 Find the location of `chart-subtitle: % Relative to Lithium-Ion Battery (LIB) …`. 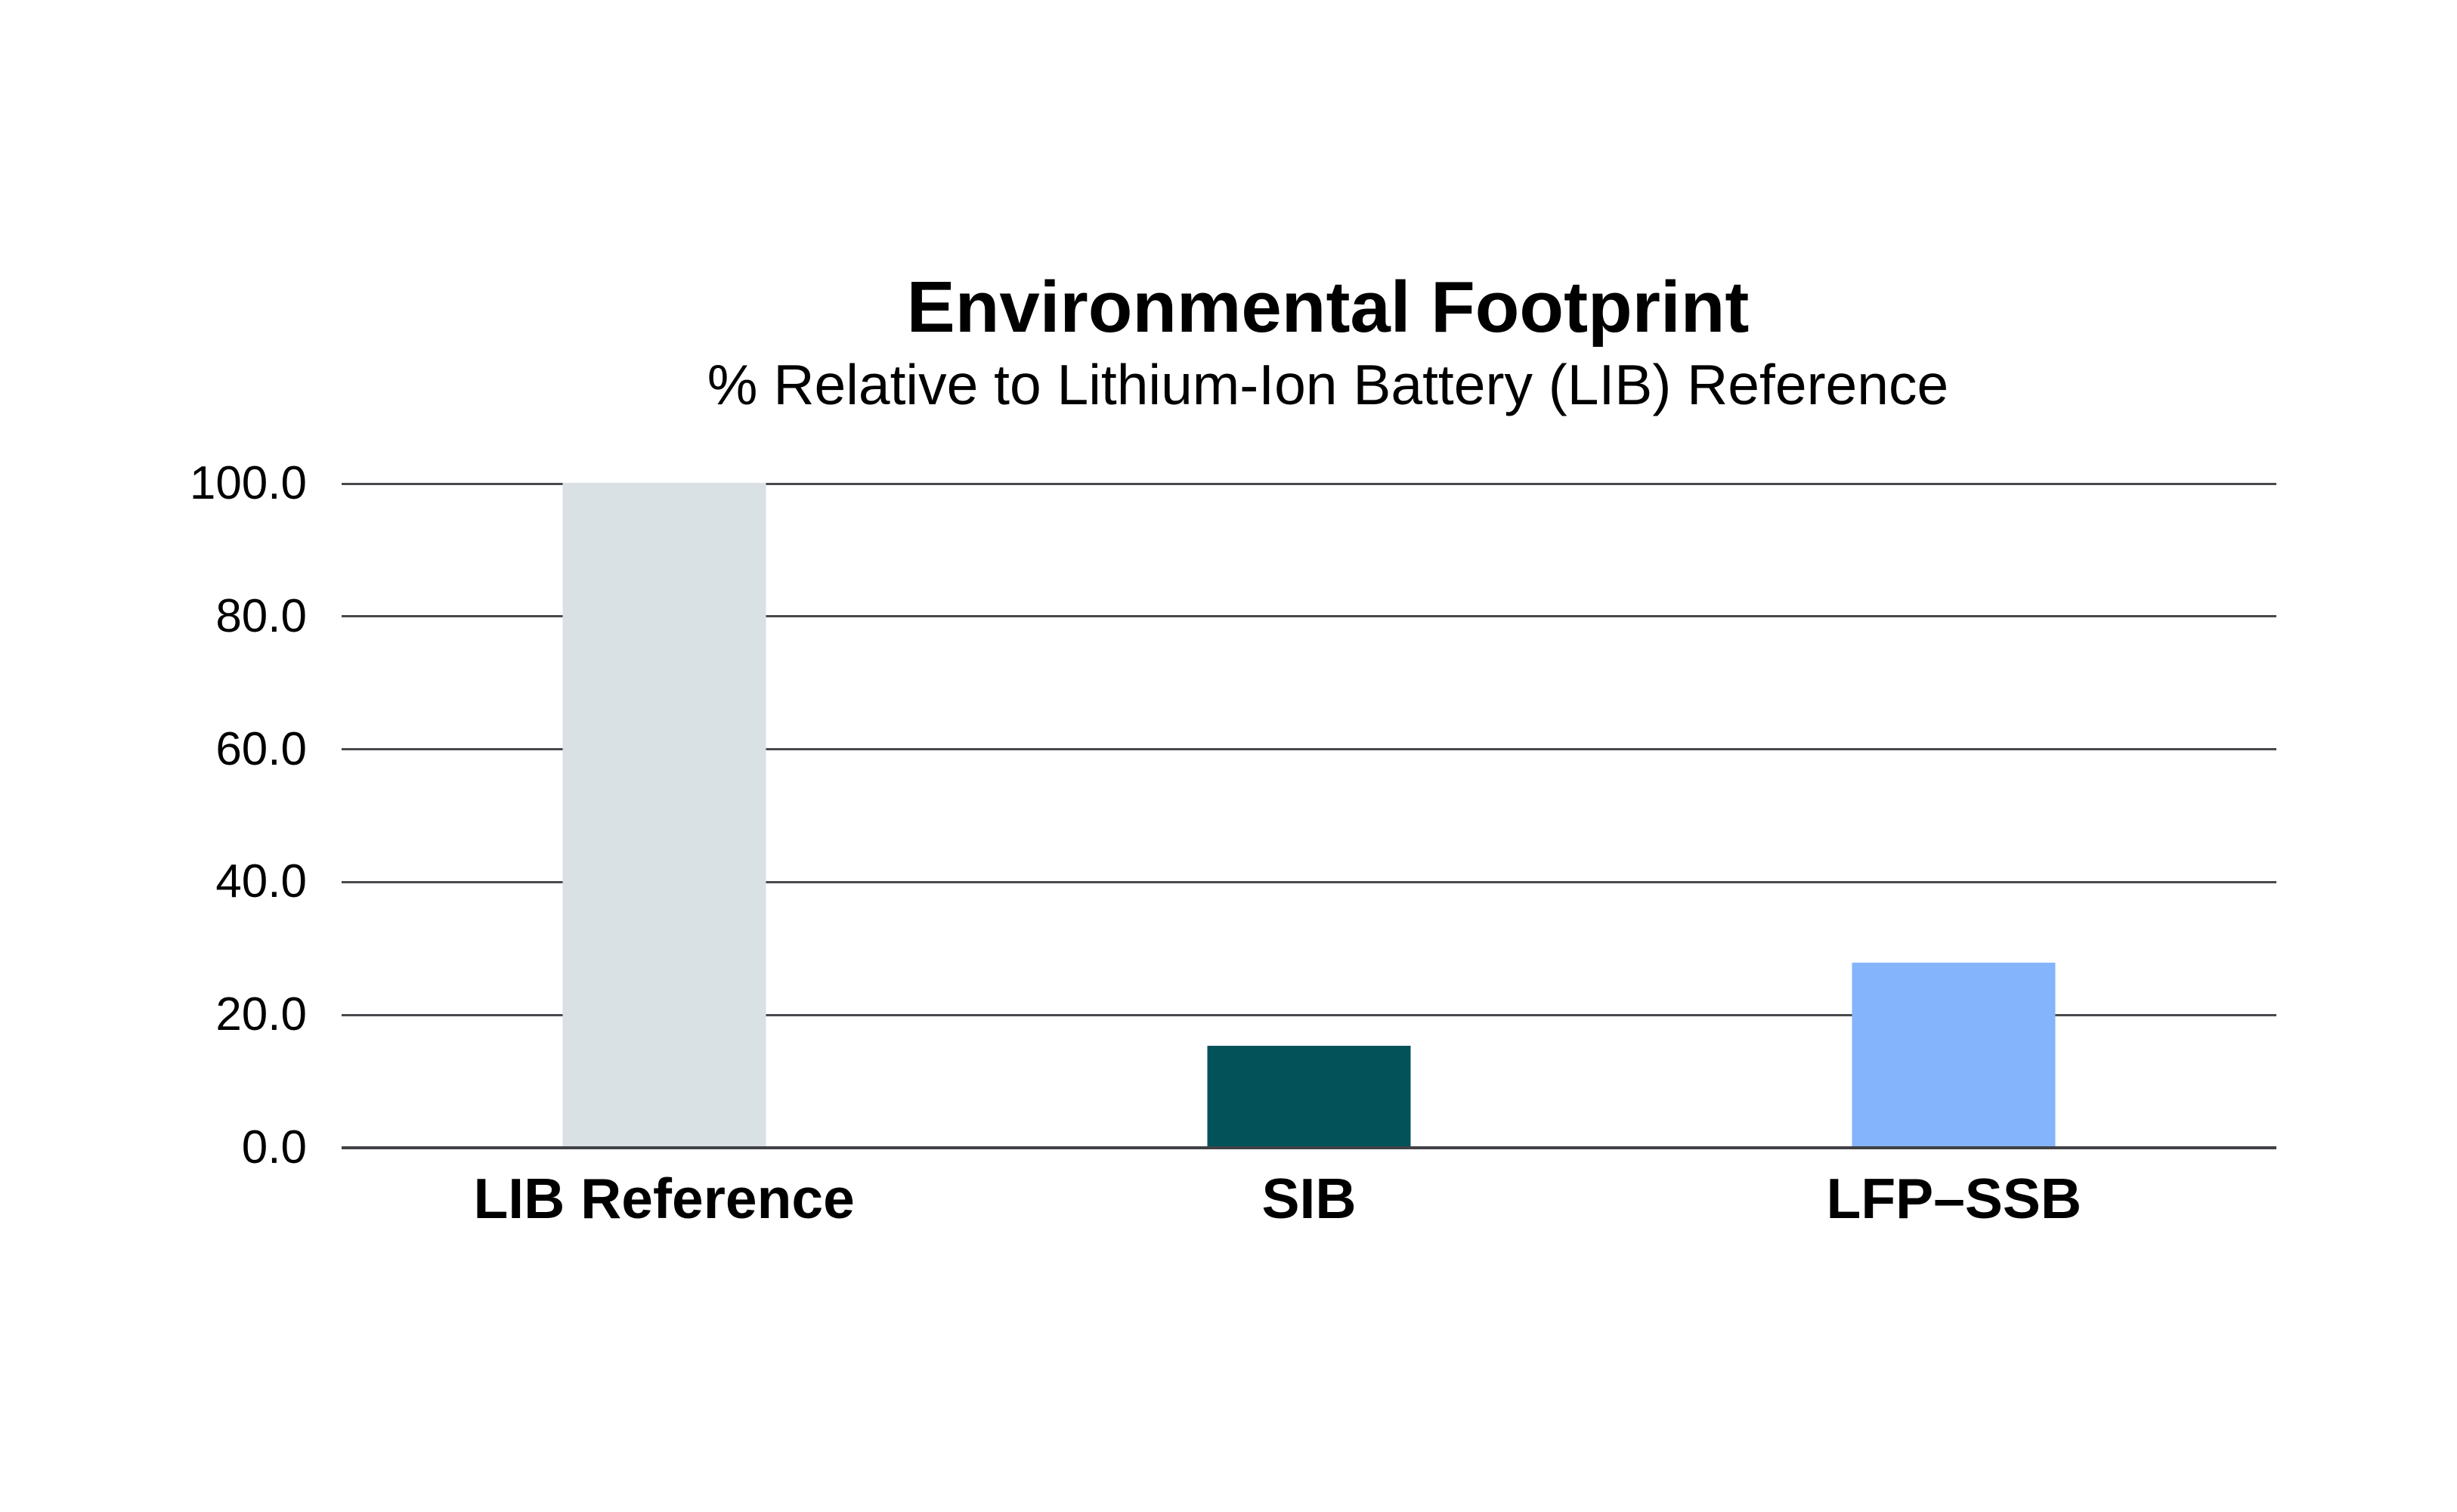

chart-subtitle: % Relative to Lithium-Ion Battery (LIB) … is located at coordinates (1328, 384).